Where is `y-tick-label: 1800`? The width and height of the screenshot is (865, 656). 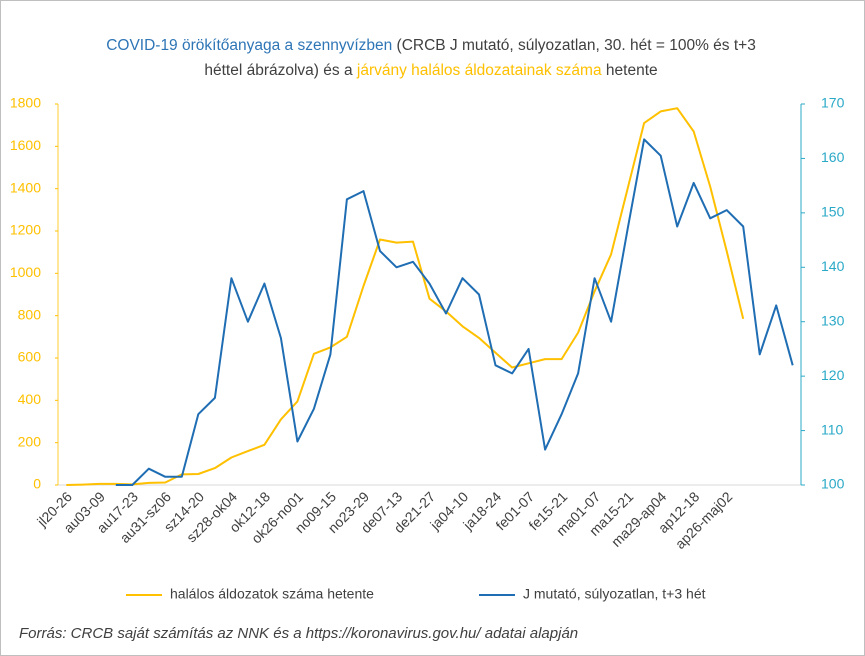 y-tick-label: 1800 is located at coordinates (25, 103).